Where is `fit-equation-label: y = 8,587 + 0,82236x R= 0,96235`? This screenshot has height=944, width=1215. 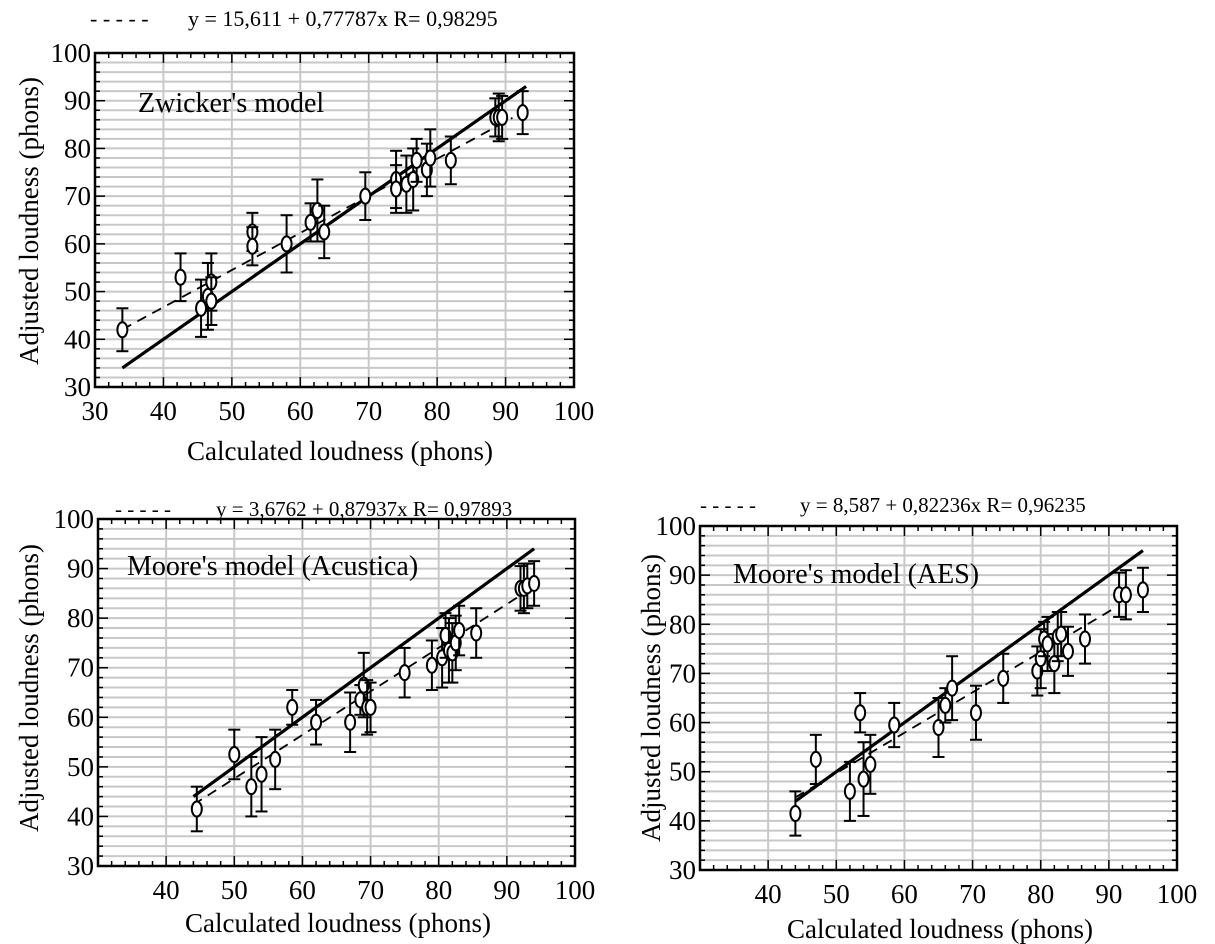 fit-equation-label: y = 8,587 + 0,82236x R= 0,96235 is located at coordinates (943, 505).